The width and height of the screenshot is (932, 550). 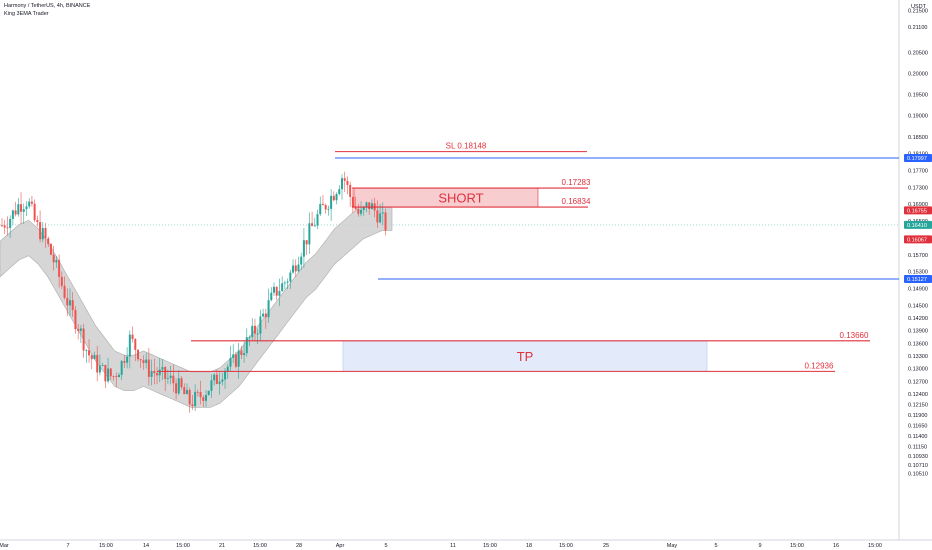 I want to click on price-tick: 0.15700, so click(x=918, y=256).